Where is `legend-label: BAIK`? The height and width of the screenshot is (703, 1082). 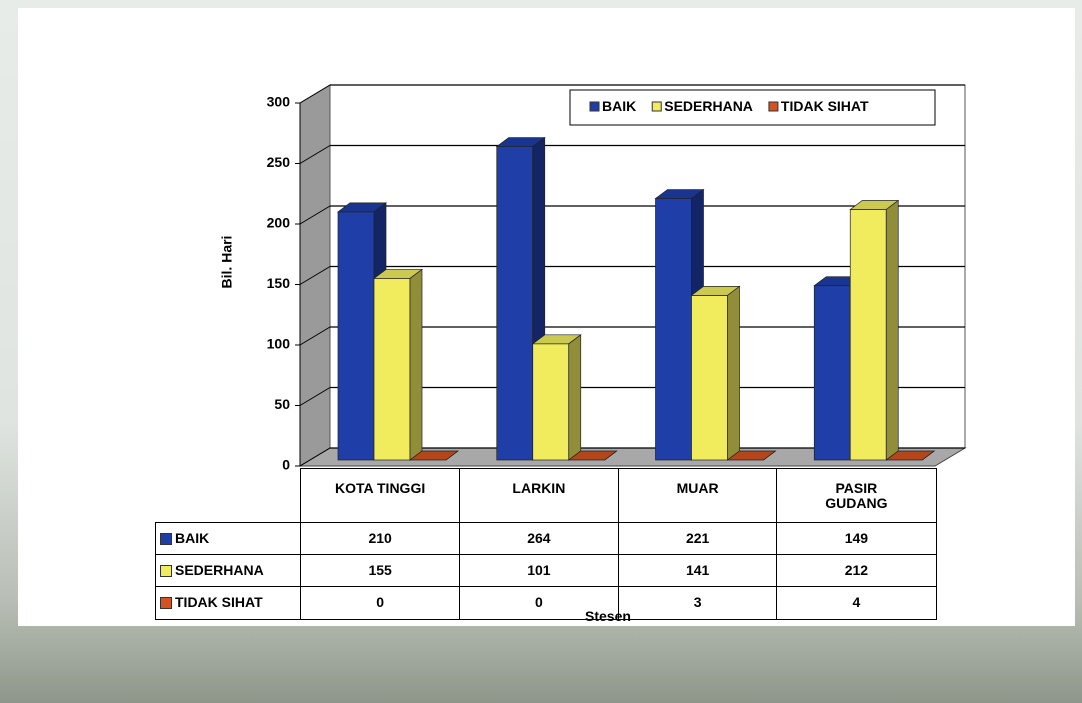 legend-label: BAIK is located at coordinates (619, 106).